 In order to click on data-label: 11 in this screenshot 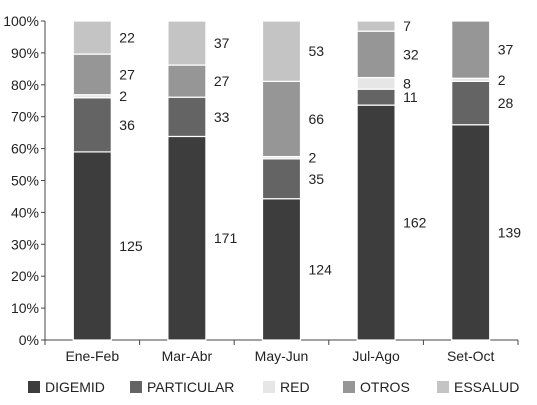, I will do `click(410, 97)`.